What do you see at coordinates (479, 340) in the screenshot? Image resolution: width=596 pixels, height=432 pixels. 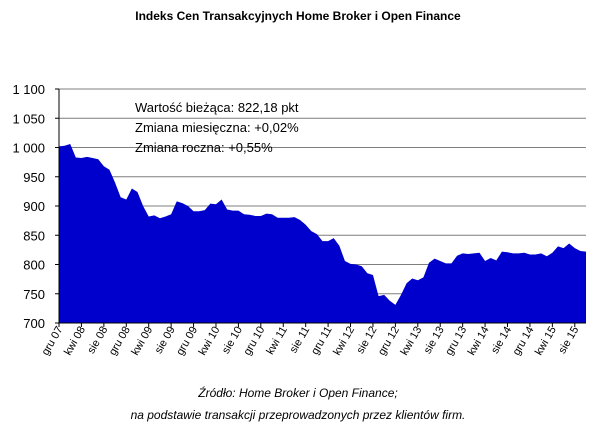 I see `x-tick-label: kwi 14` at bounding box center [479, 340].